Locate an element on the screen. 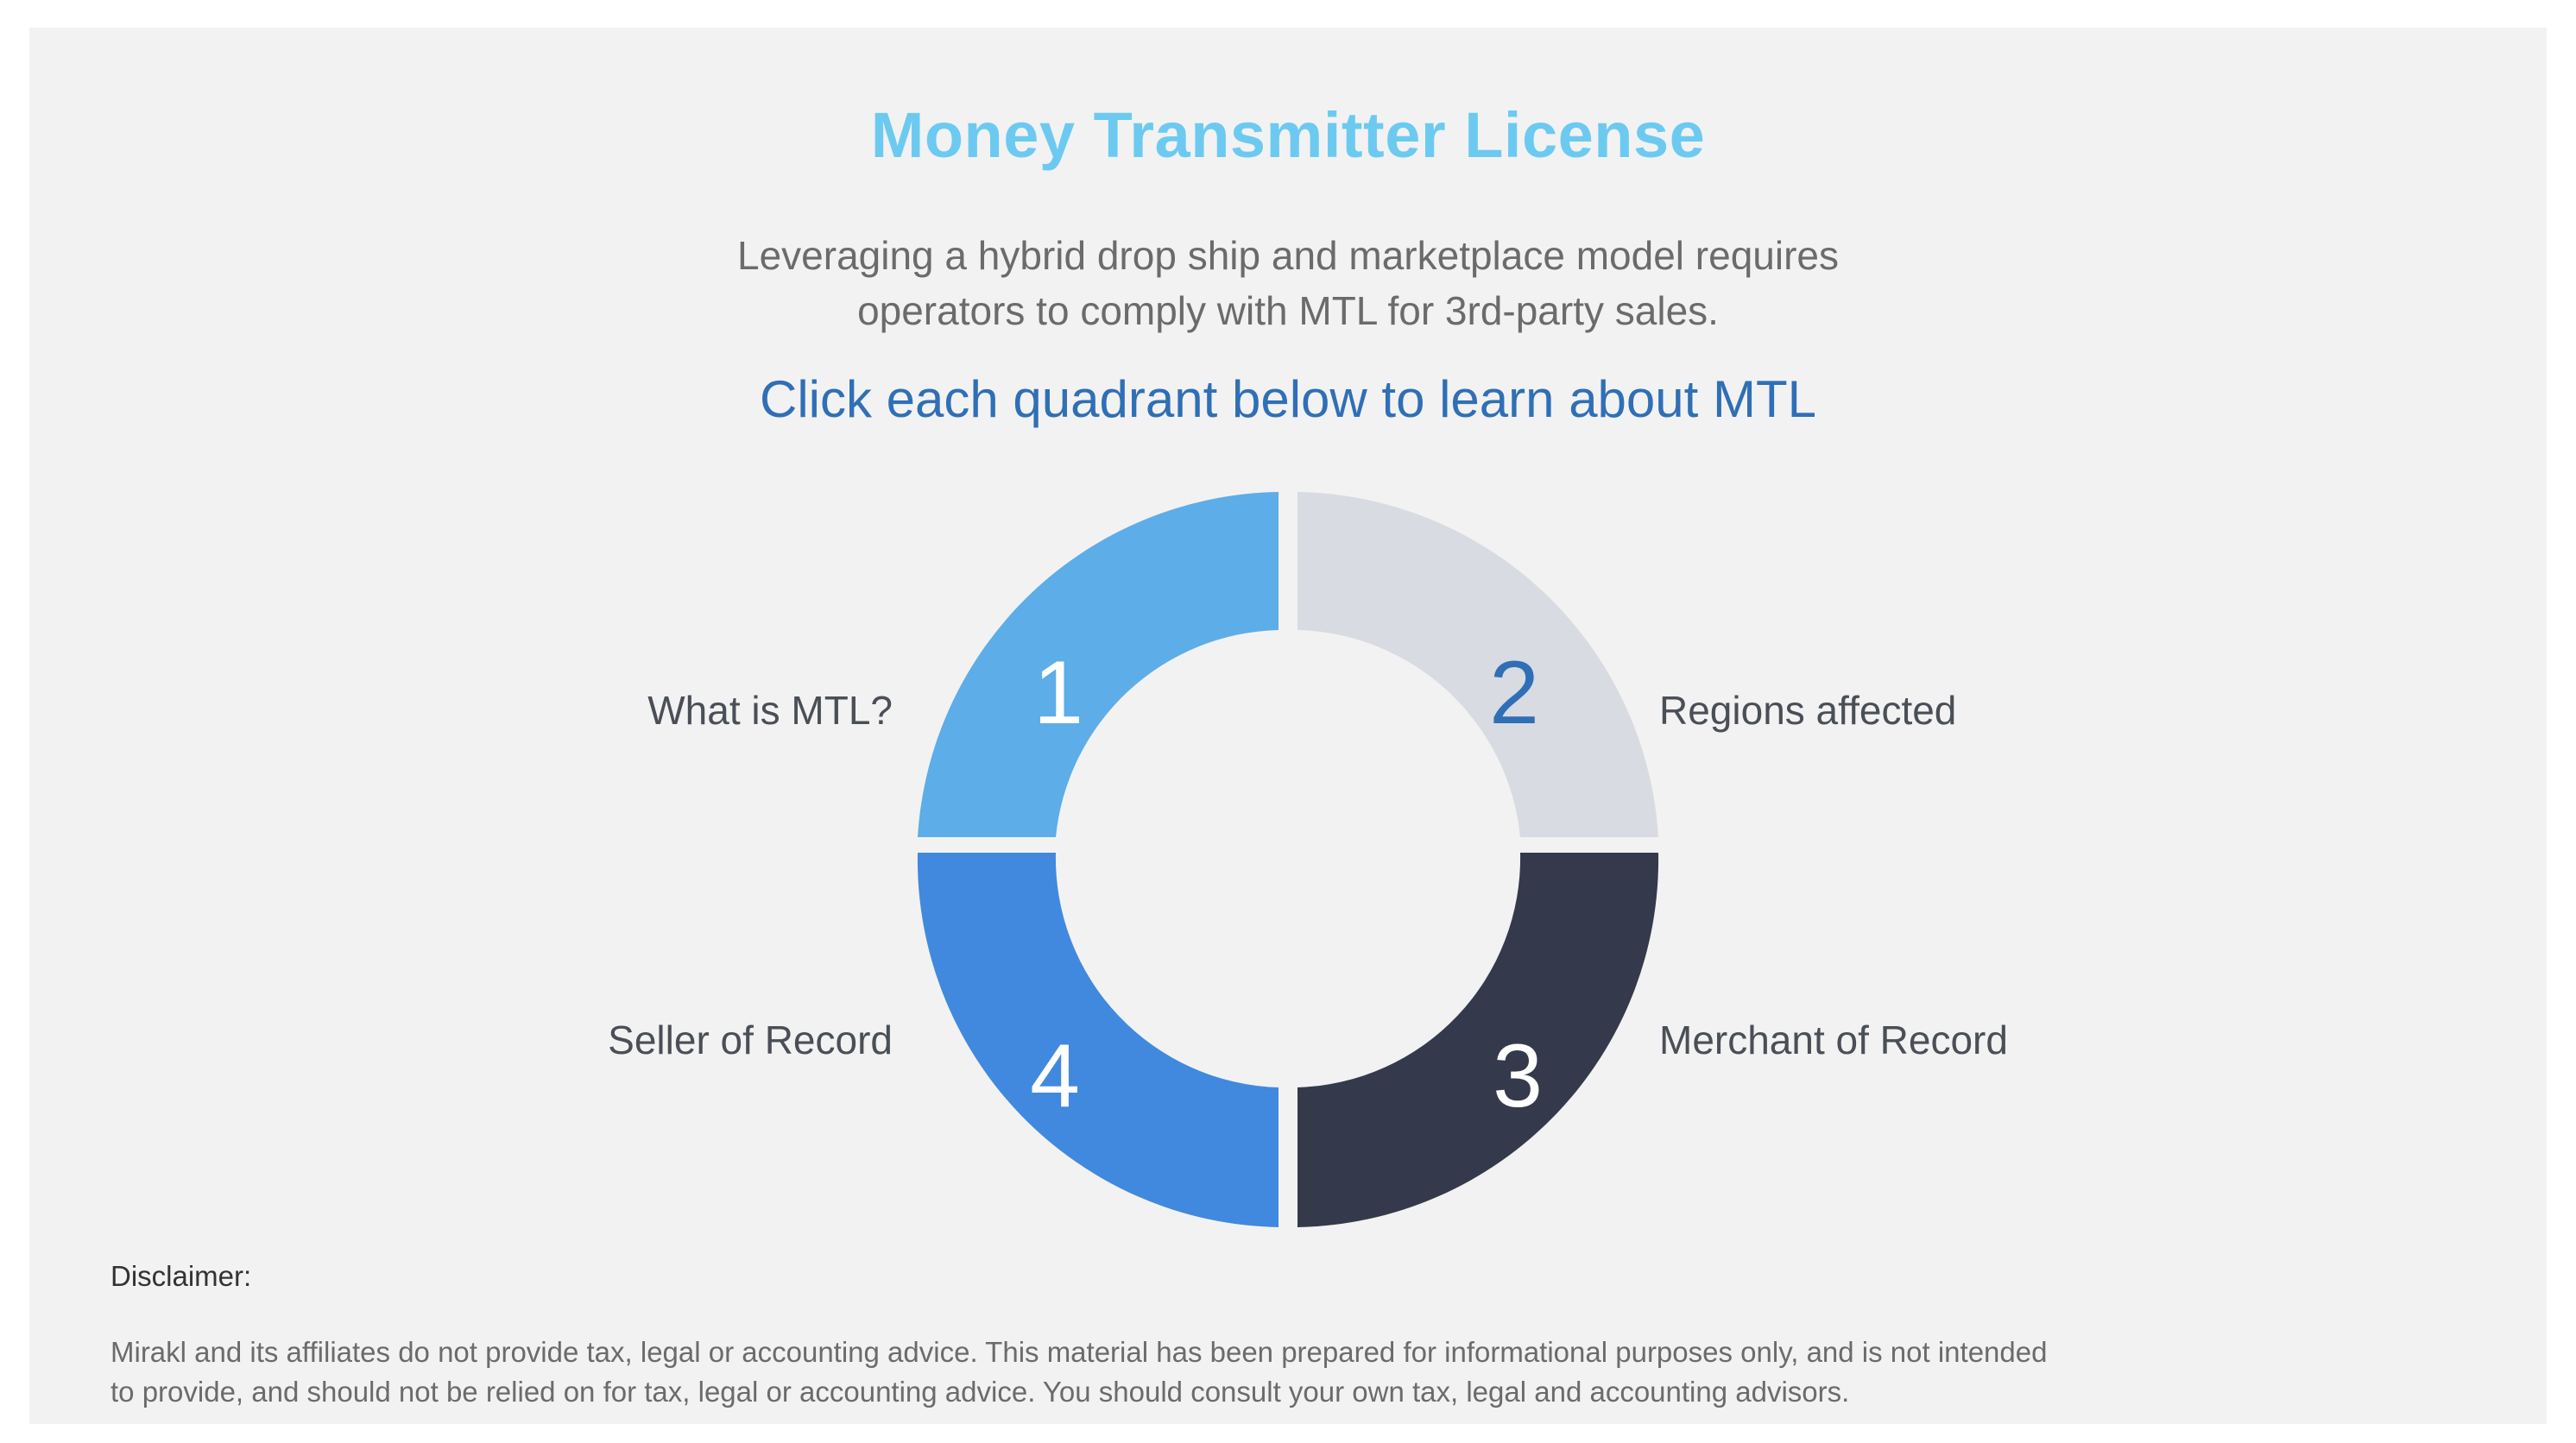  quadrant-4-number: 4 is located at coordinates (1055, 1076).